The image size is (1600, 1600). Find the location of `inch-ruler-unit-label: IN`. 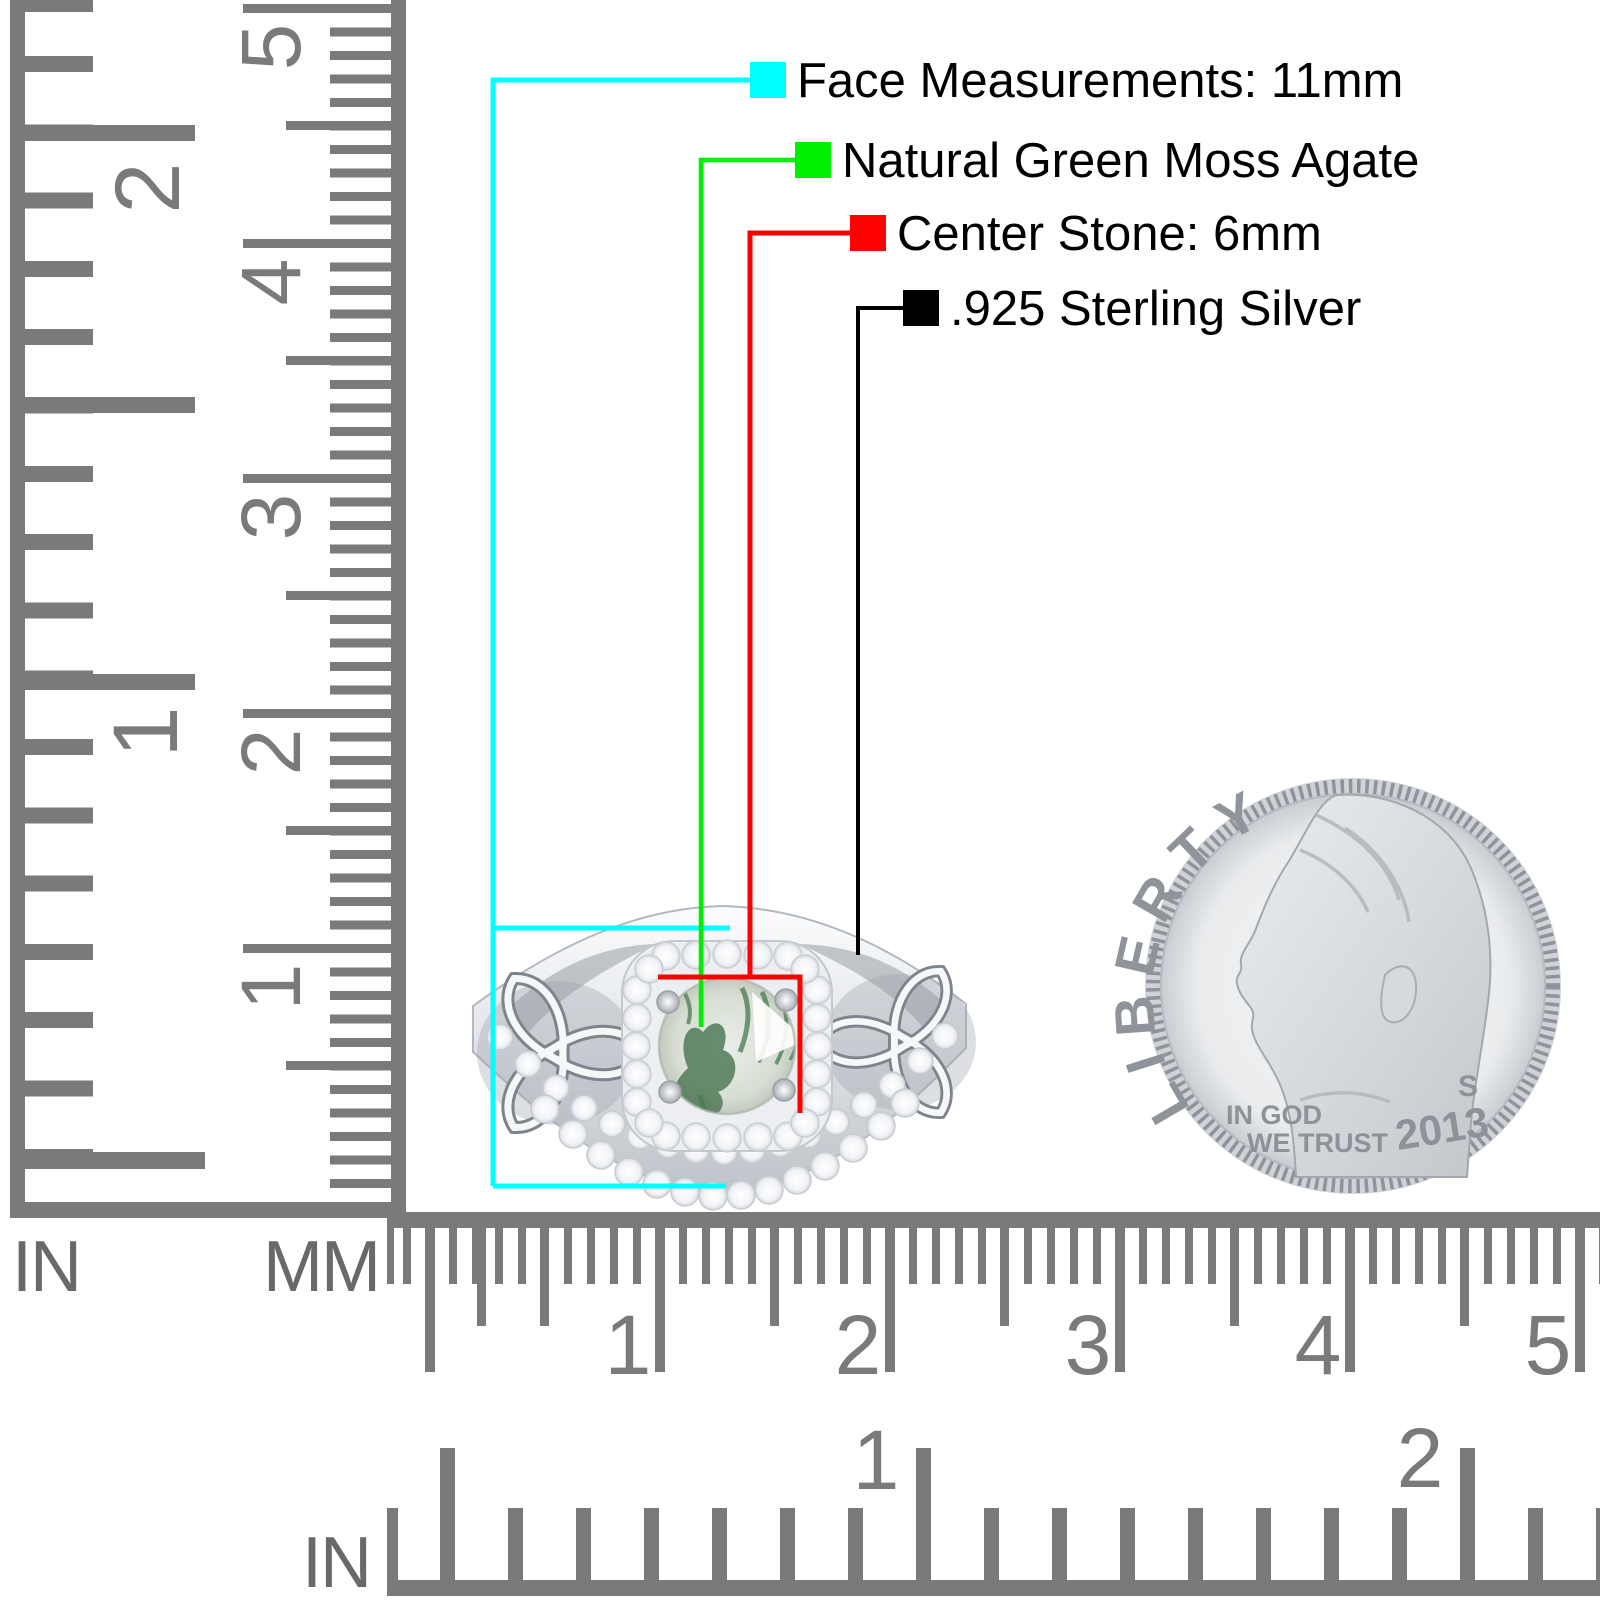

inch-ruler-unit-label: IN is located at coordinates (47, 1267).